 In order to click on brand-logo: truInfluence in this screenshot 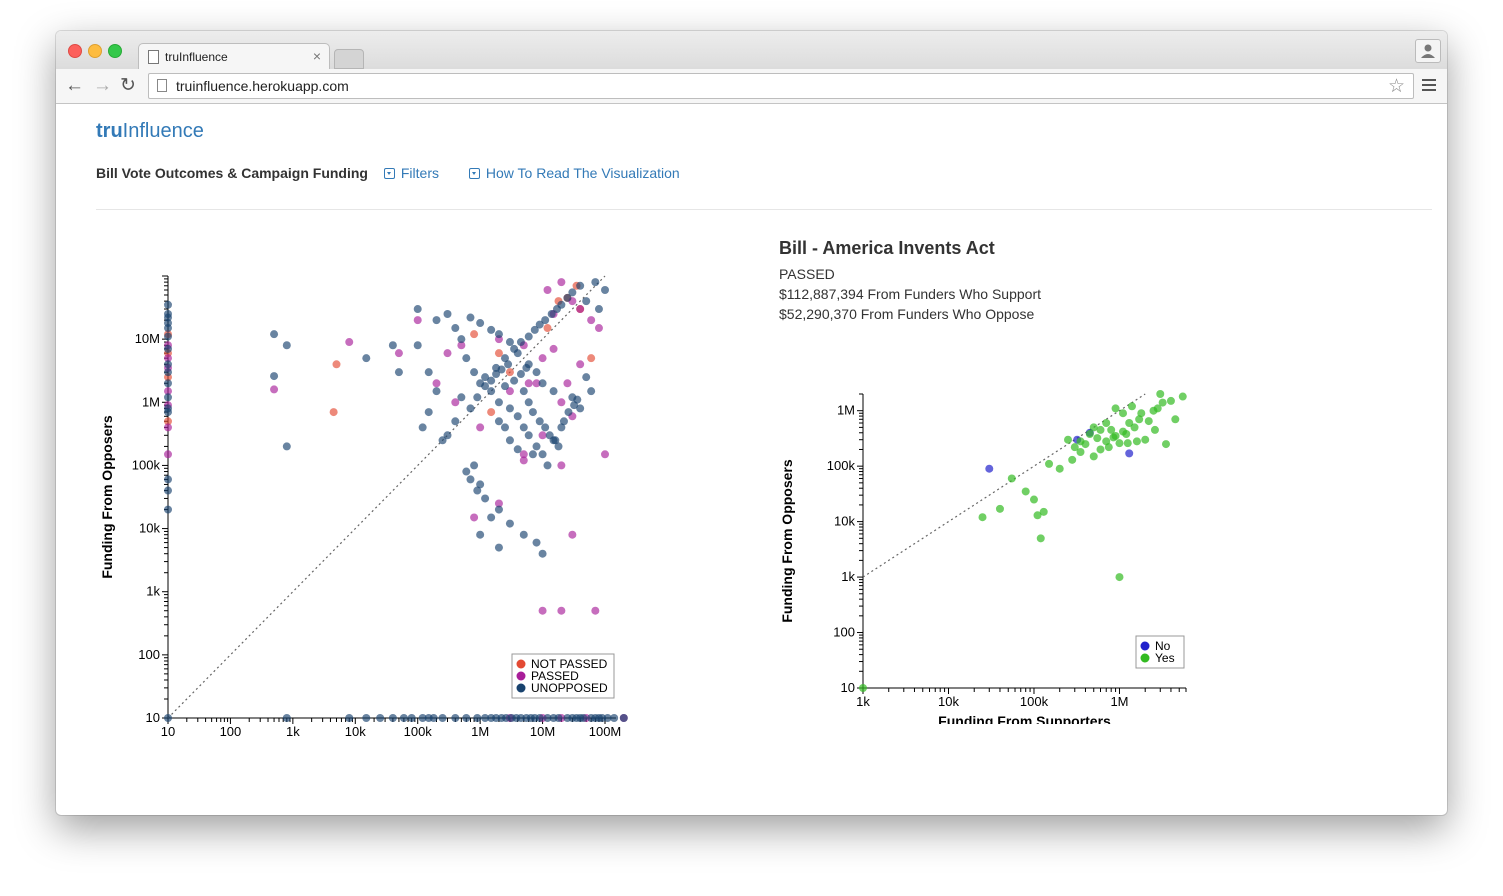, I will do `click(150, 131)`.